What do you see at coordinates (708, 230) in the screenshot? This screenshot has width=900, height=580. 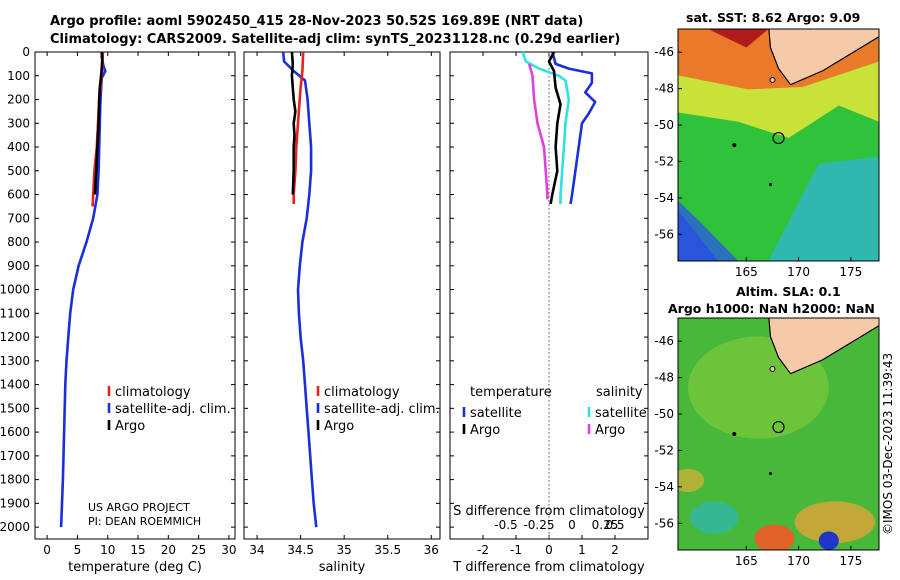 I see `sst-cold-band` at bounding box center [708, 230].